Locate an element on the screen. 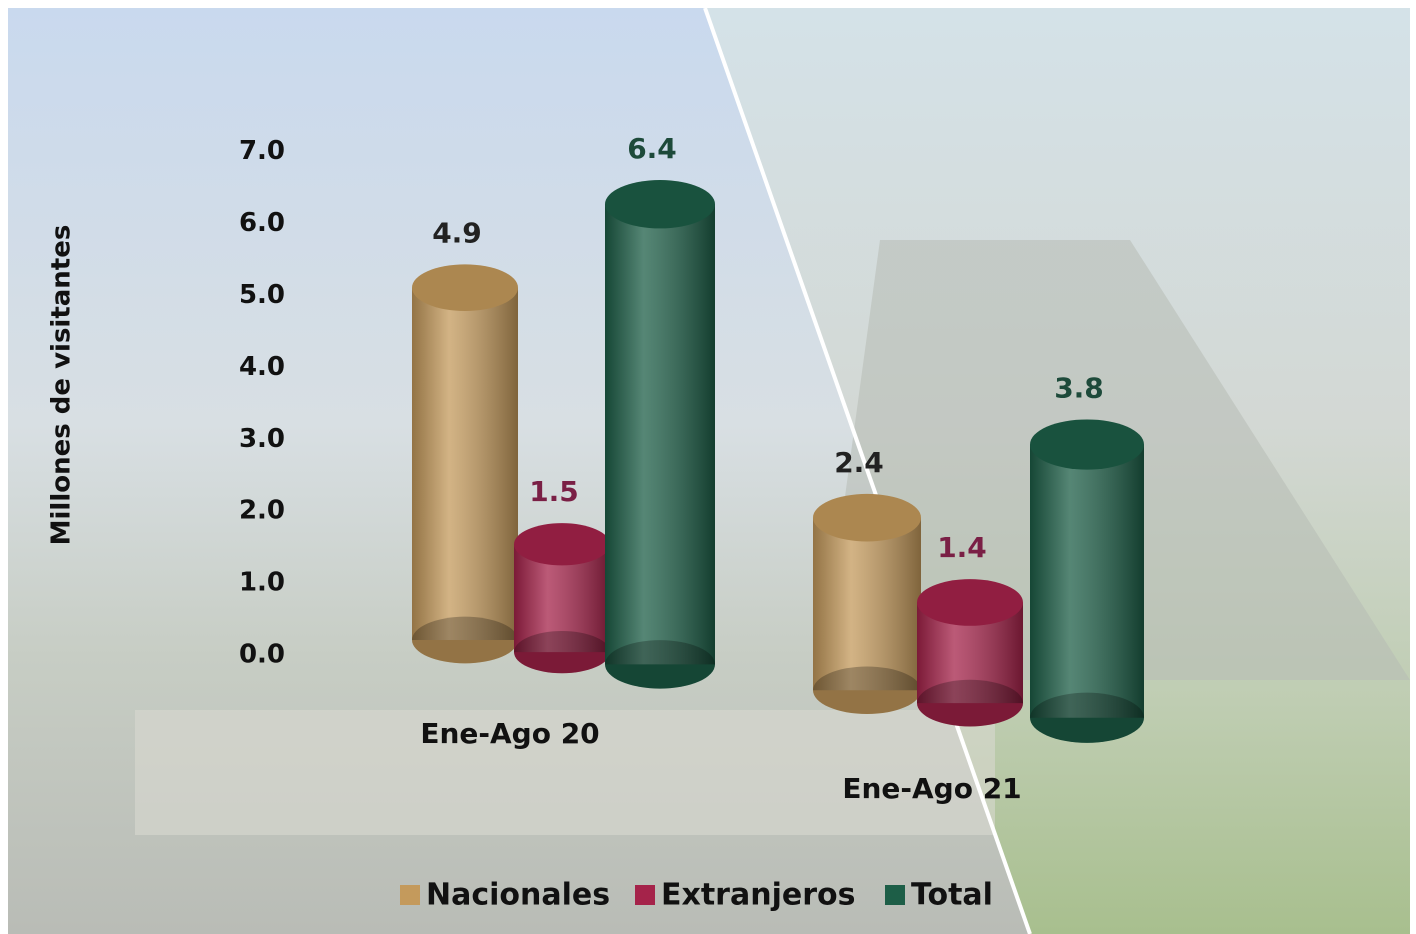  value-label: 2.4 is located at coordinates (859, 462).